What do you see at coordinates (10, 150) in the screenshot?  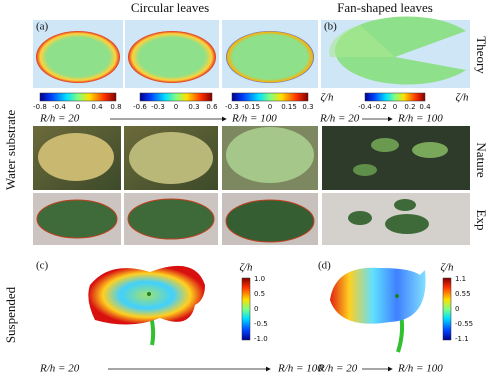 I see `row-label: Water substrate` at bounding box center [10, 150].